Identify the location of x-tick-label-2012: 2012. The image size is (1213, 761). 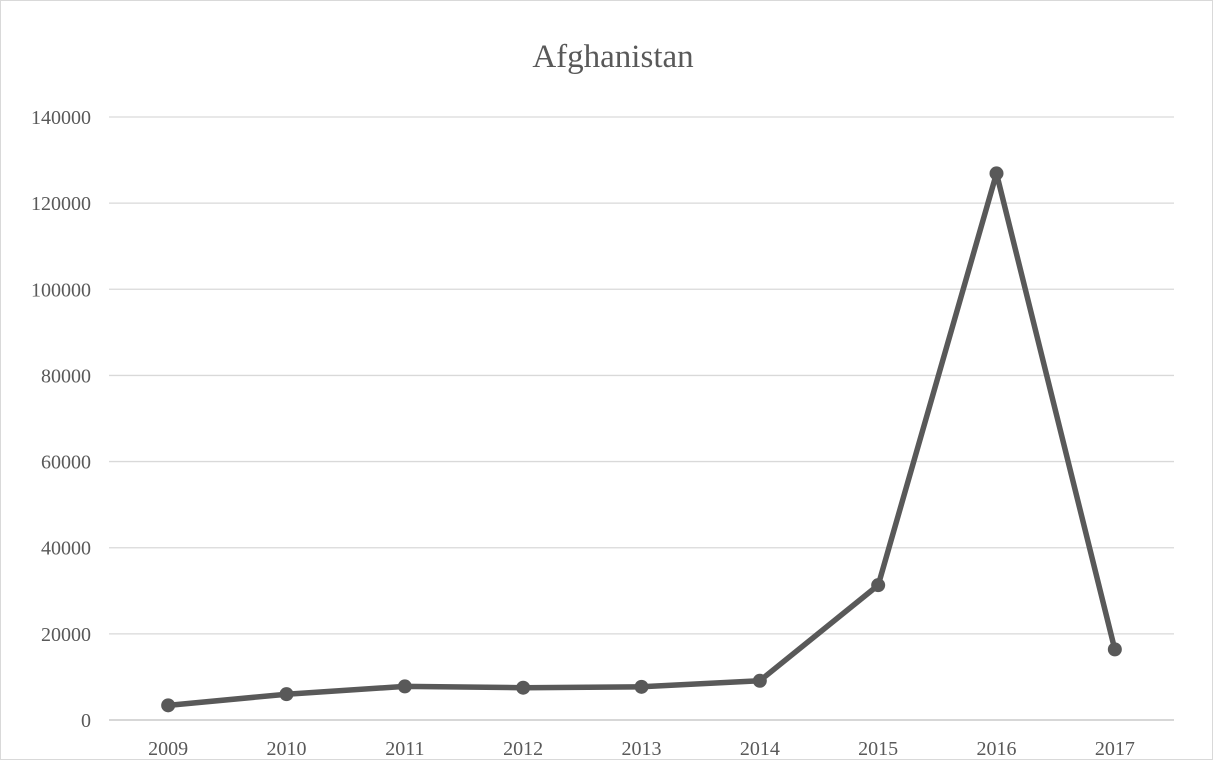
(523, 749).